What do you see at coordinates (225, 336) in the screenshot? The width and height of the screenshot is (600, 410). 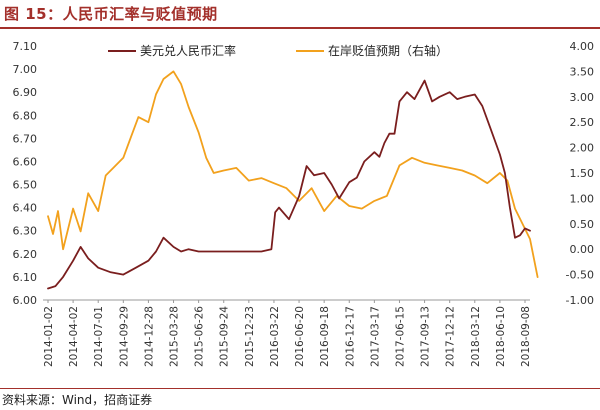 I see `x-tick-label: 2015-09-24` at bounding box center [225, 336].